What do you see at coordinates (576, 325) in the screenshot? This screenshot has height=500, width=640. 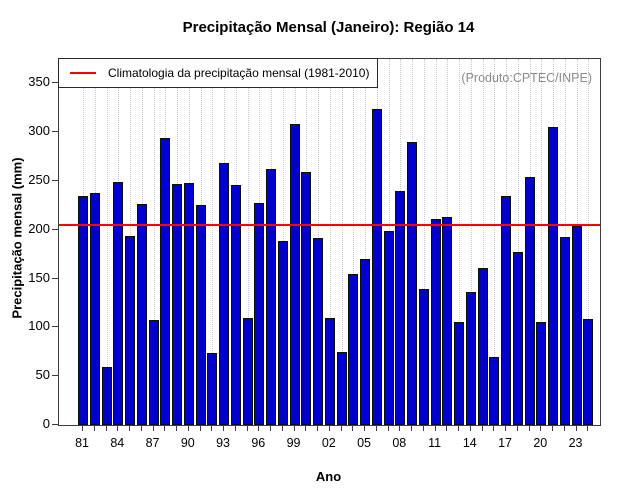 I see `bar-2023` at bounding box center [576, 325].